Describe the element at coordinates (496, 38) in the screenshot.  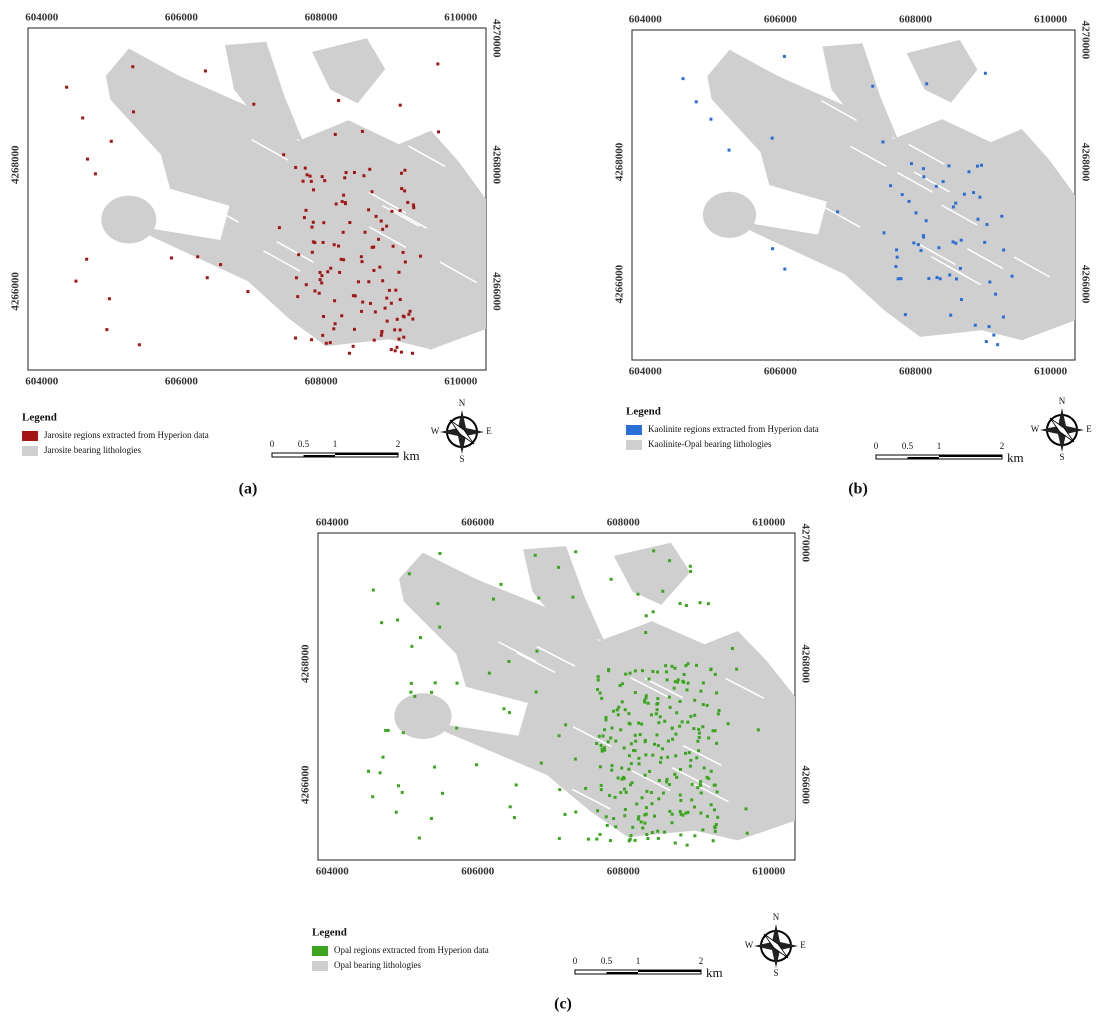
I see `y-tick-label: 4270000` at that location.